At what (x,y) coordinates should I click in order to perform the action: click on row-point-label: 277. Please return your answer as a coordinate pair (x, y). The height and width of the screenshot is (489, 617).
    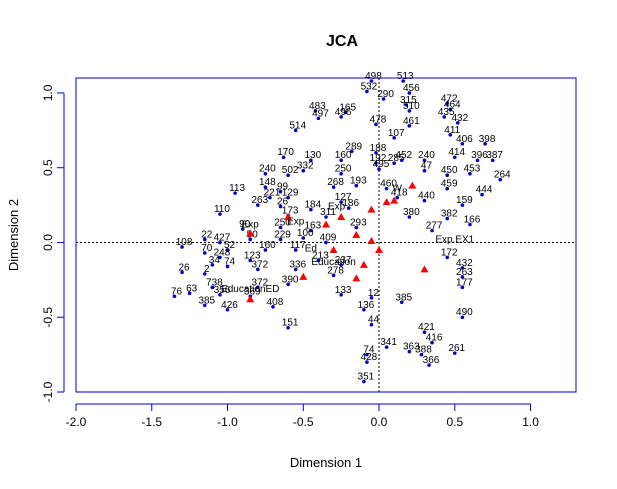
    Looking at the image, I should click on (434, 226).